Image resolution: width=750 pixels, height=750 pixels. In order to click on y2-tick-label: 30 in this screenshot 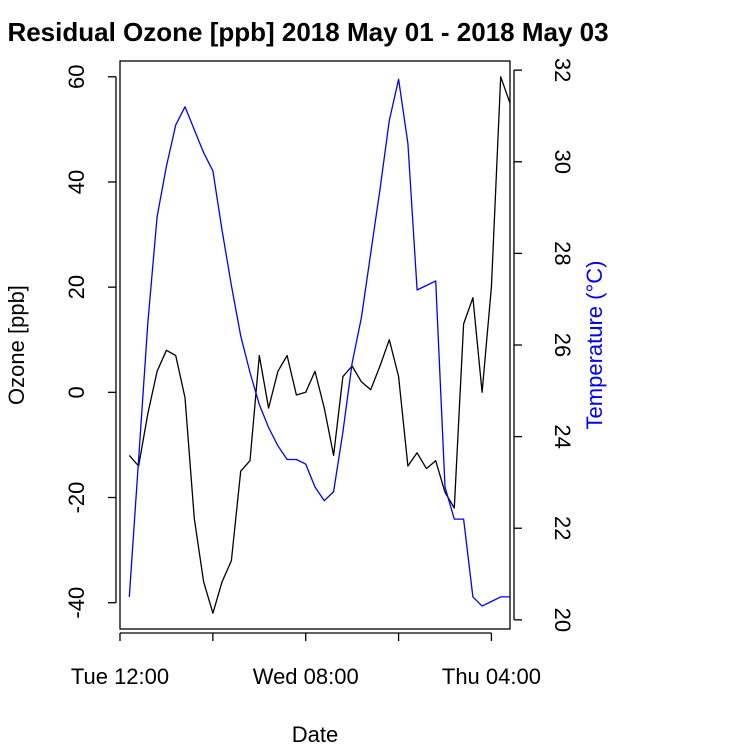, I will do `click(562, 162)`.